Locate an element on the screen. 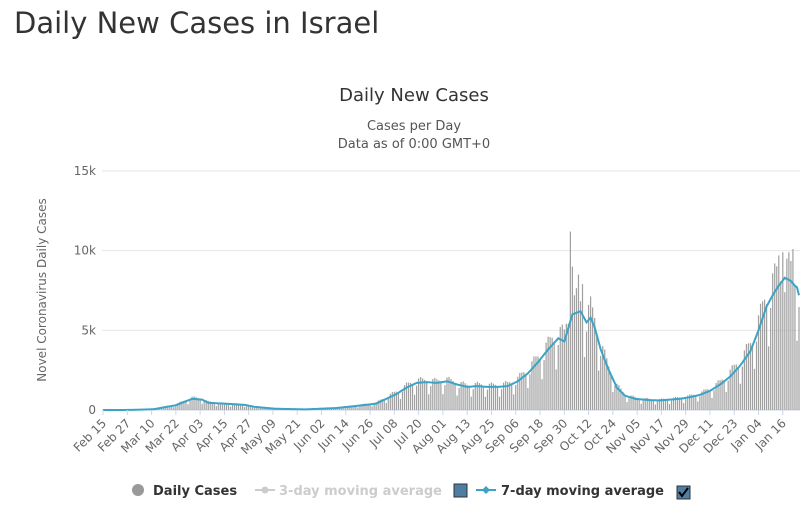 The image size is (809, 520). legend-3day-ma: 3-day moving average is located at coordinates (348, 491).